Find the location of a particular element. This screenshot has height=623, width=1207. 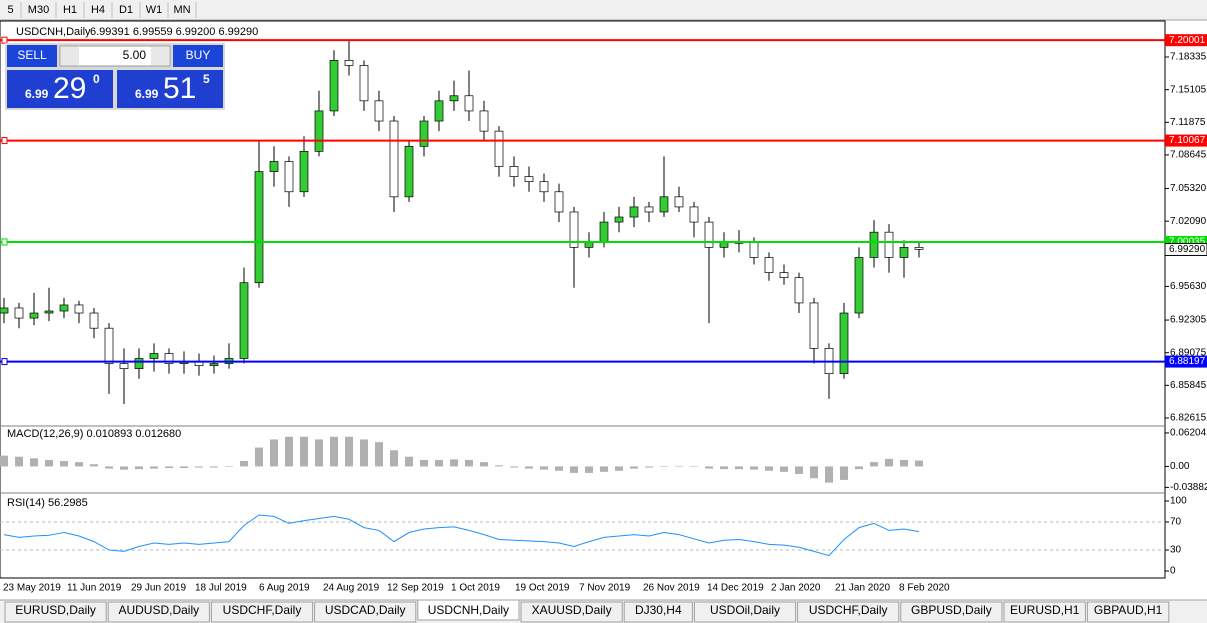

price-frac: 0 is located at coordinates (96, 79).